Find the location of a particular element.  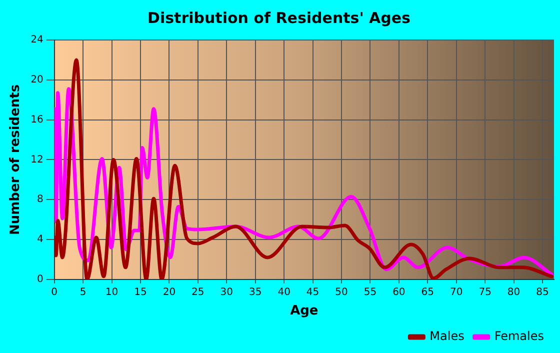

chart-title: Distribution of Residents' Ages is located at coordinates (279, 17).